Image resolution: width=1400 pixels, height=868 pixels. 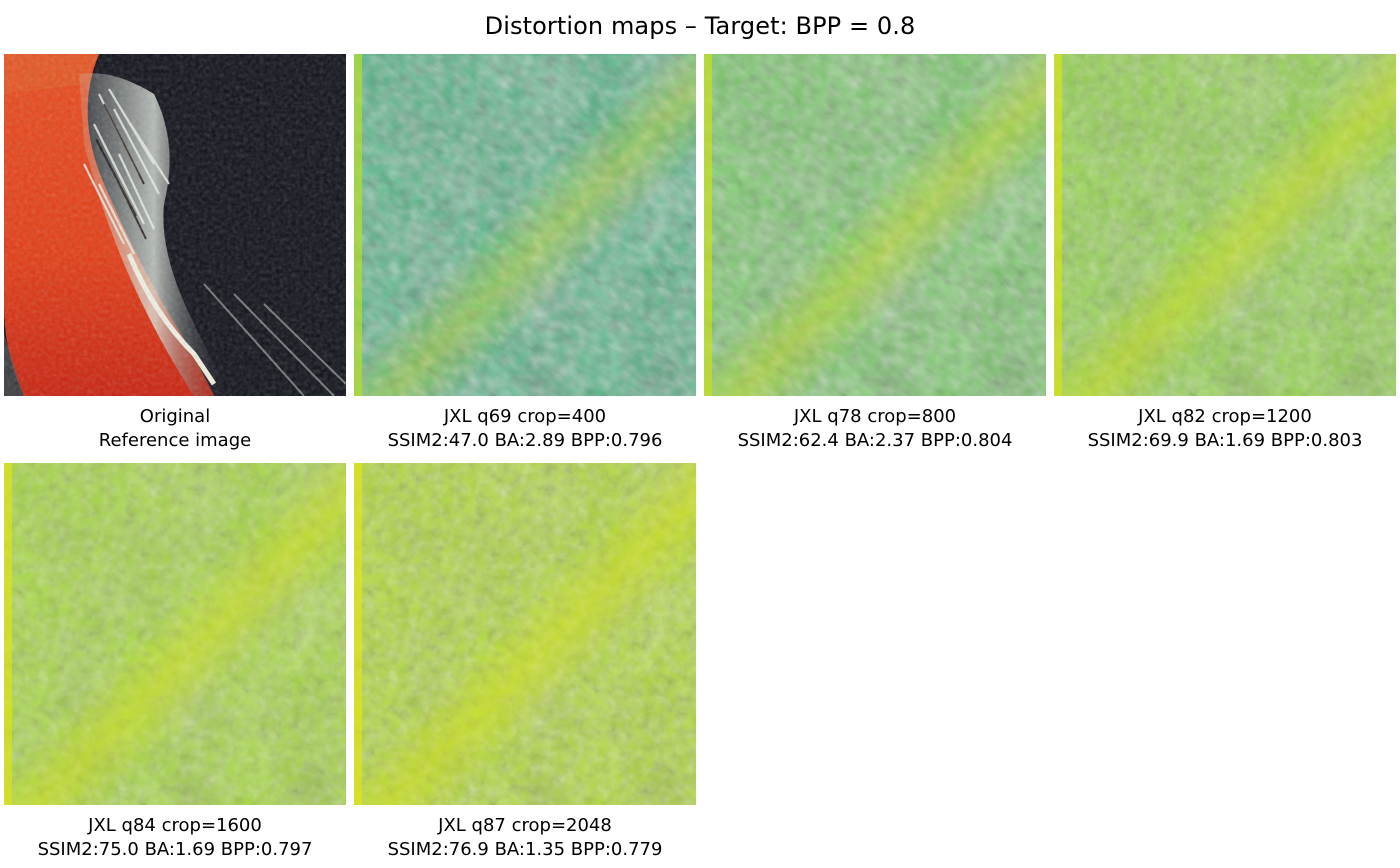 I want to click on distortion-map-q82, so click(x=1225, y=225).